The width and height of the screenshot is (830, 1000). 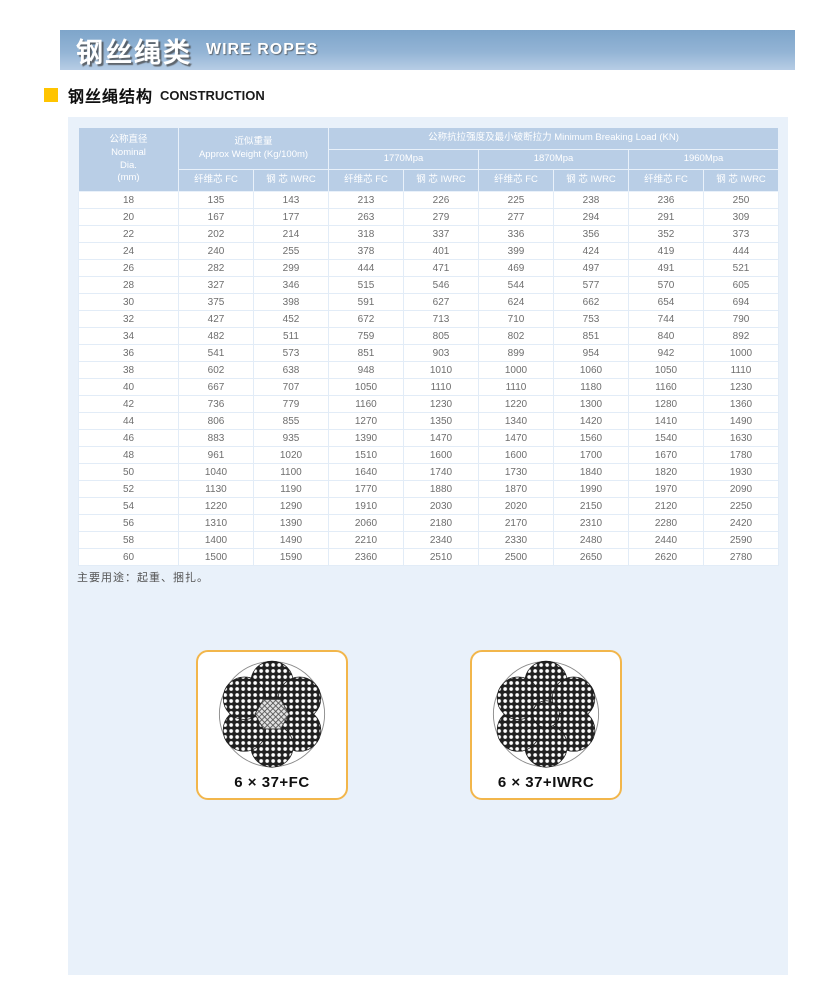 What do you see at coordinates (216, 506) in the screenshot?
I see `table-cell: 1220` at bounding box center [216, 506].